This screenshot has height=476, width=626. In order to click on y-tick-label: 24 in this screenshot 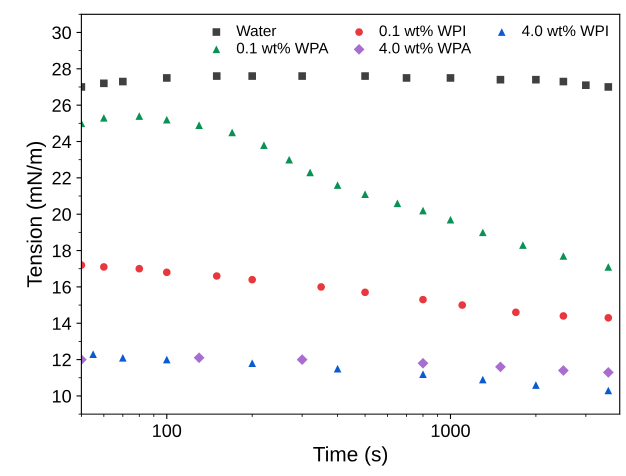, I will do `click(62, 141)`.